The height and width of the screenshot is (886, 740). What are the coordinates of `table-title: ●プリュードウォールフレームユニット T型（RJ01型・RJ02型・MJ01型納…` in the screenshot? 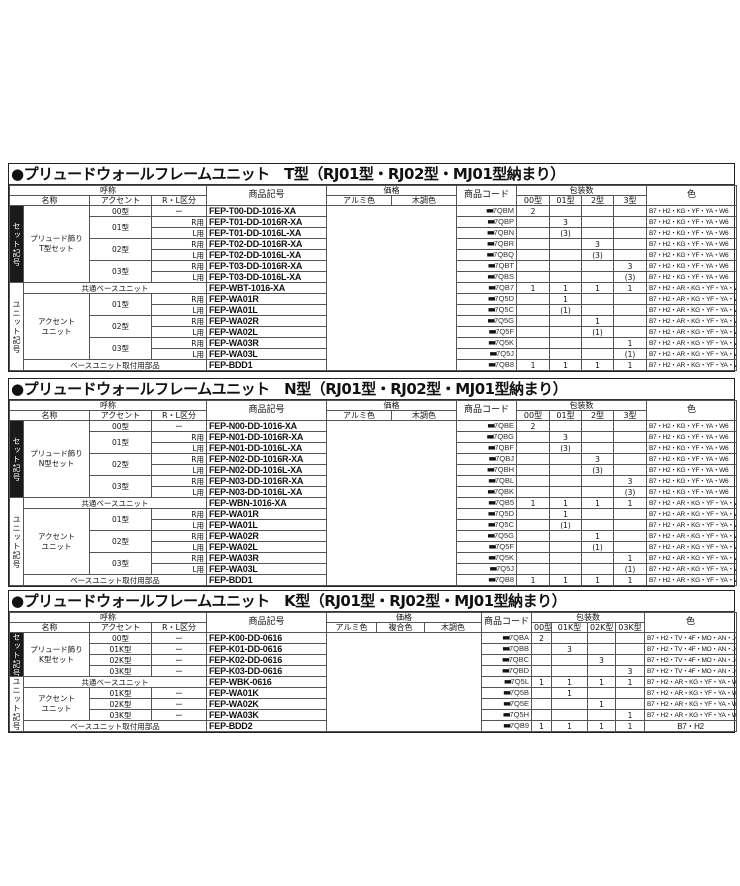 It's located at (371, 174).